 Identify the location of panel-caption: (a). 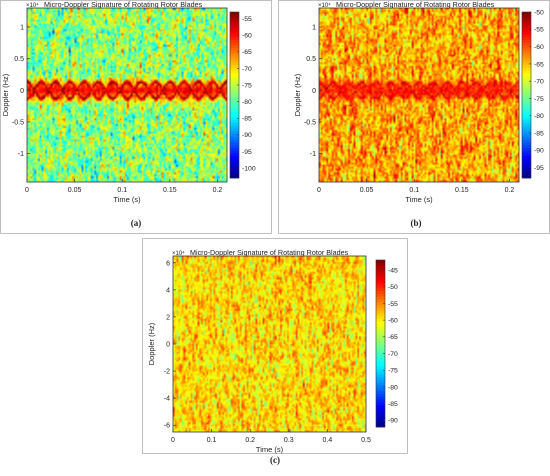
(136, 223).